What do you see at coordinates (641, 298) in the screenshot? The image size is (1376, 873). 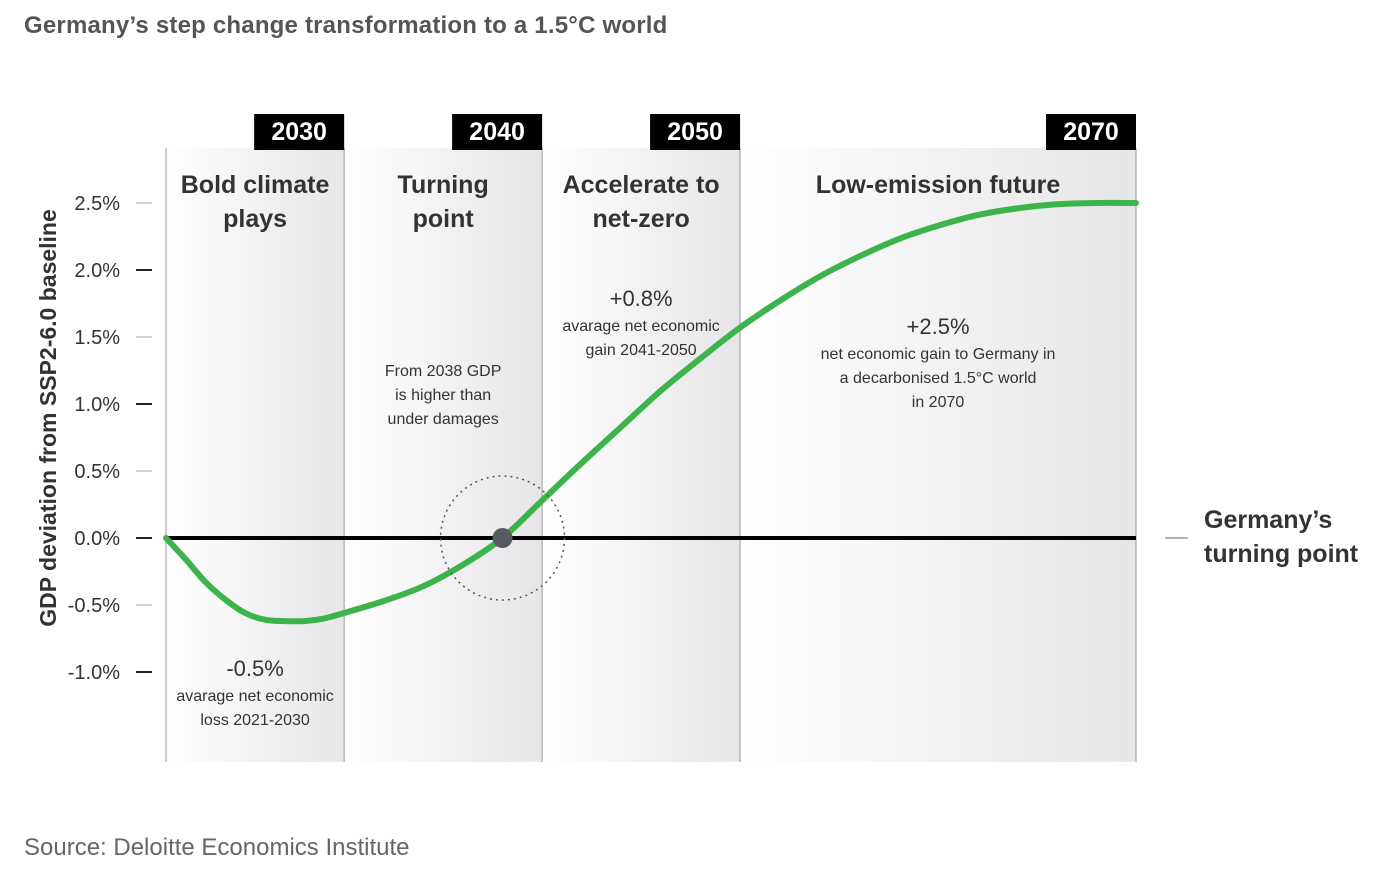 I see `annotation-value: +0.8%` at bounding box center [641, 298].